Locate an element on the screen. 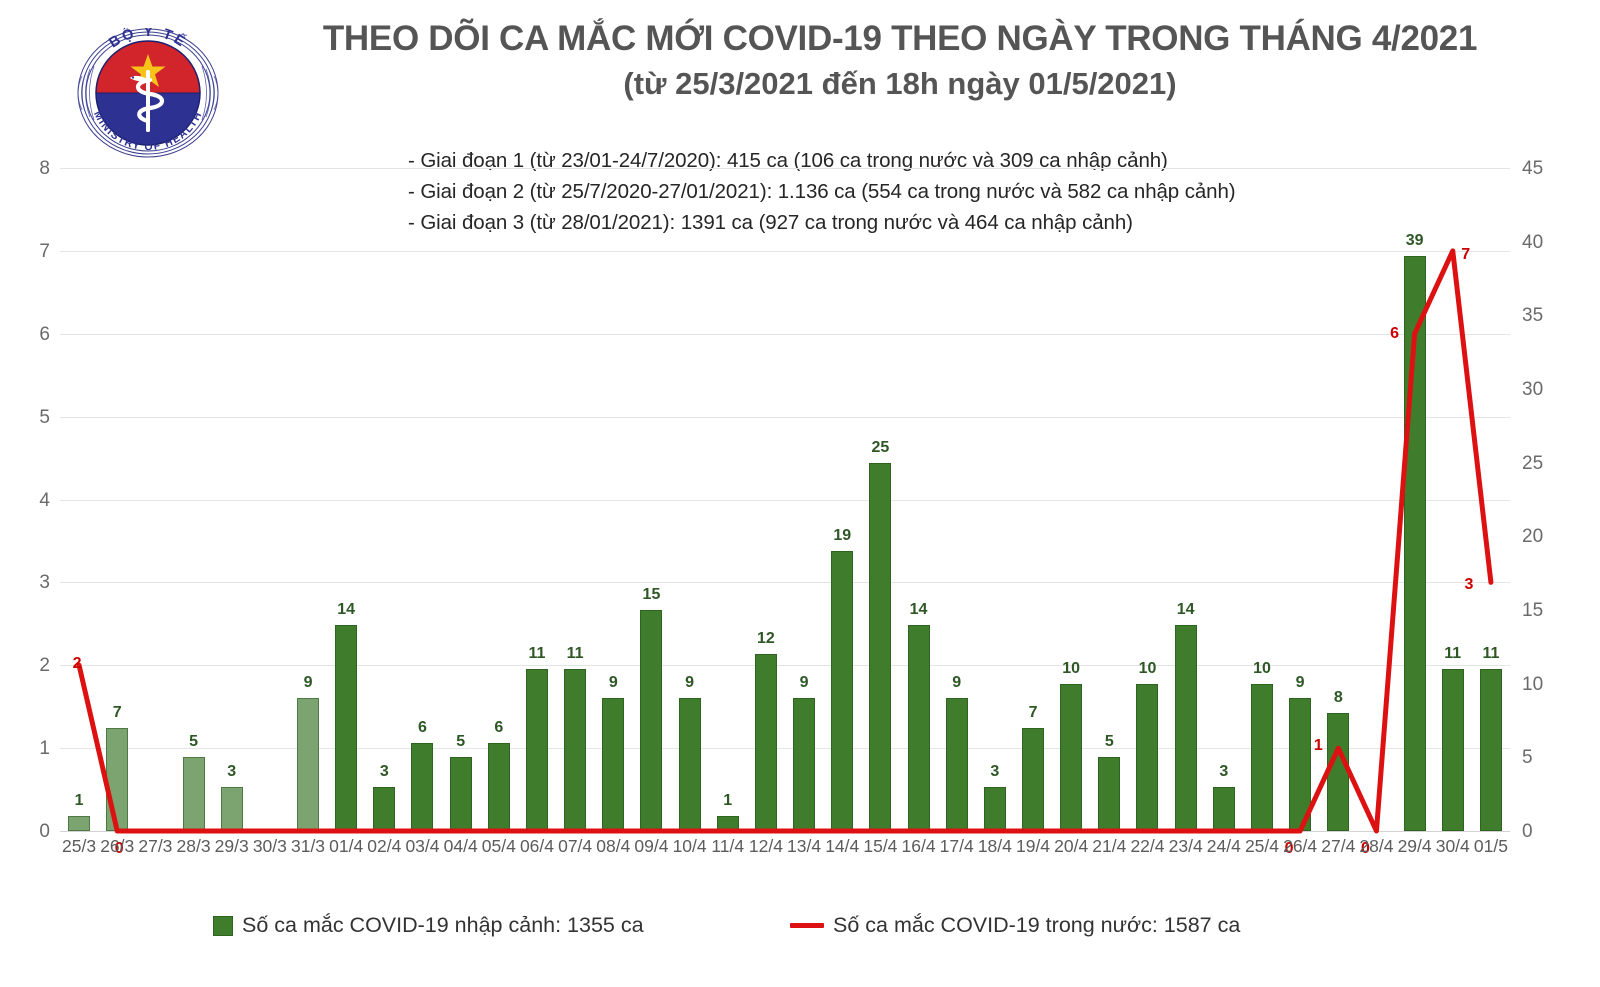  legend-swatch-bar-icon is located at coordinates (223, 925).